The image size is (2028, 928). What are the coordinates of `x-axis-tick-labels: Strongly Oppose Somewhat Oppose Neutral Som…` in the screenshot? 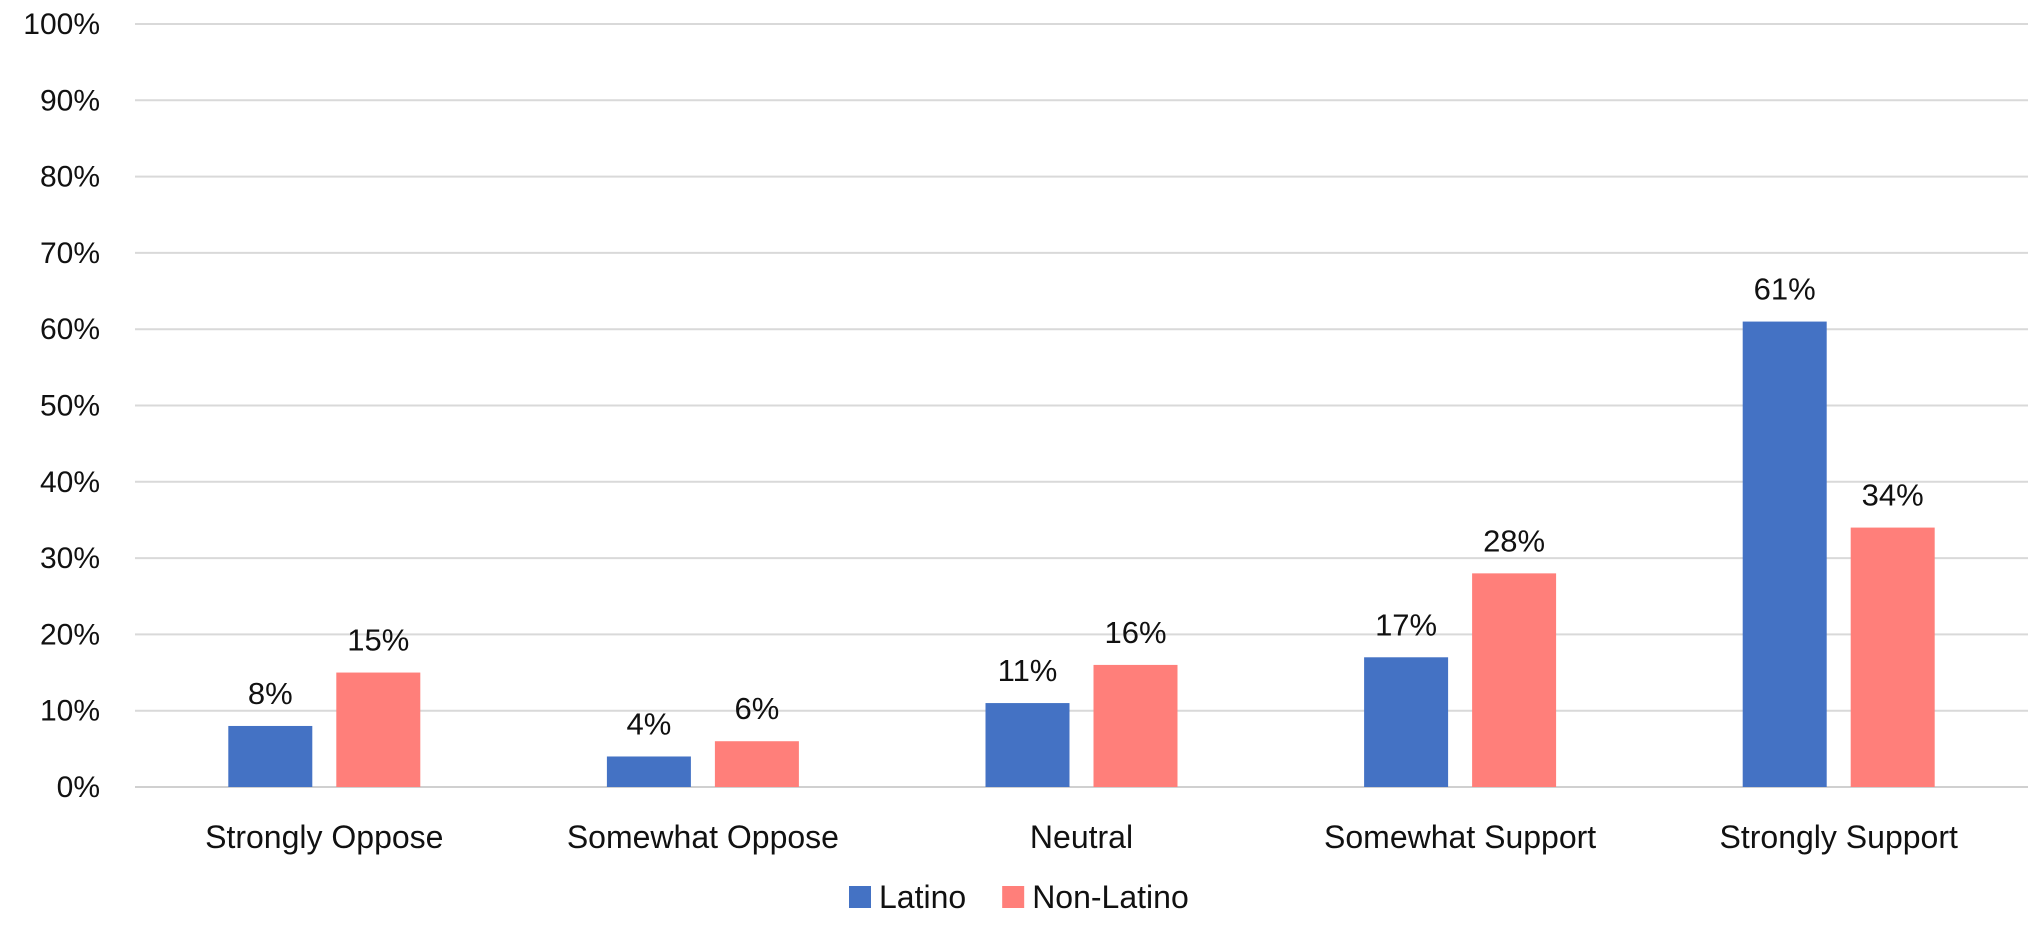 It's located at (1081, 837).